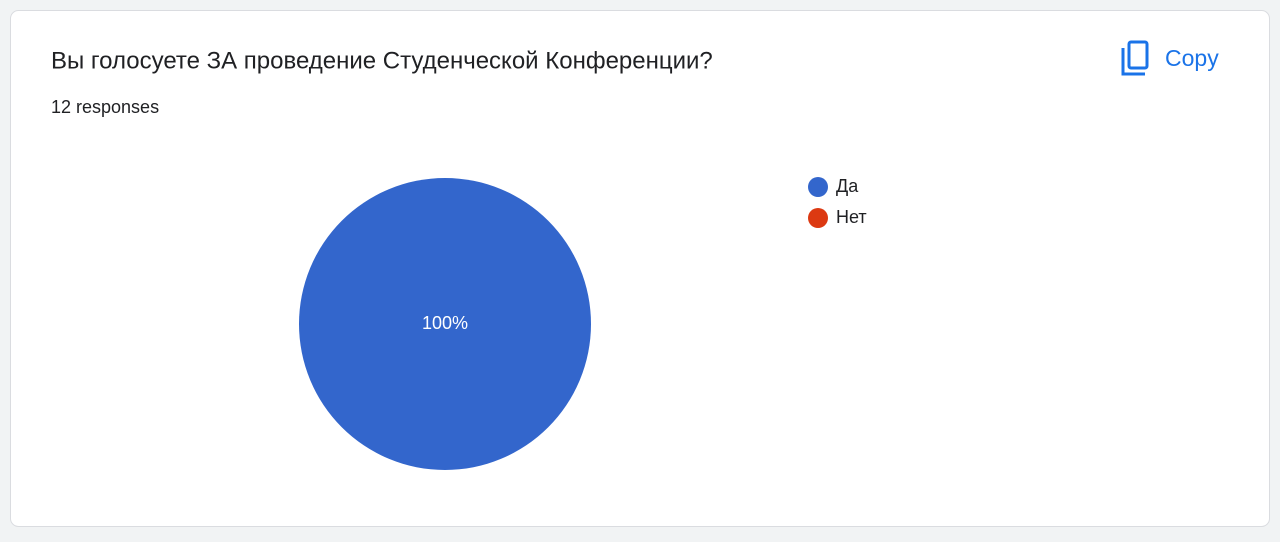  I want to click on slice-label: 100%, so click(445, 323).